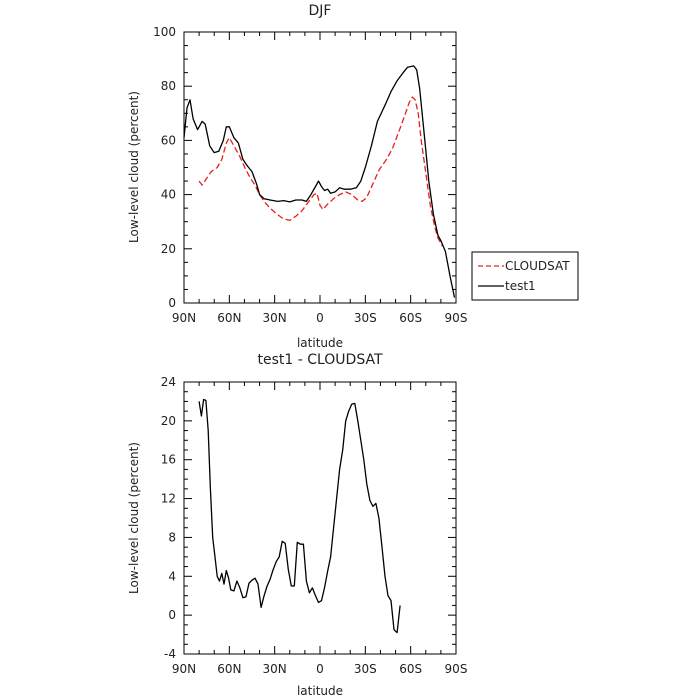  What do you see at coordinates (365, 318) in the screenshot?
I see `top-x-tick-label: 30S` at bounding box center [365, 318].